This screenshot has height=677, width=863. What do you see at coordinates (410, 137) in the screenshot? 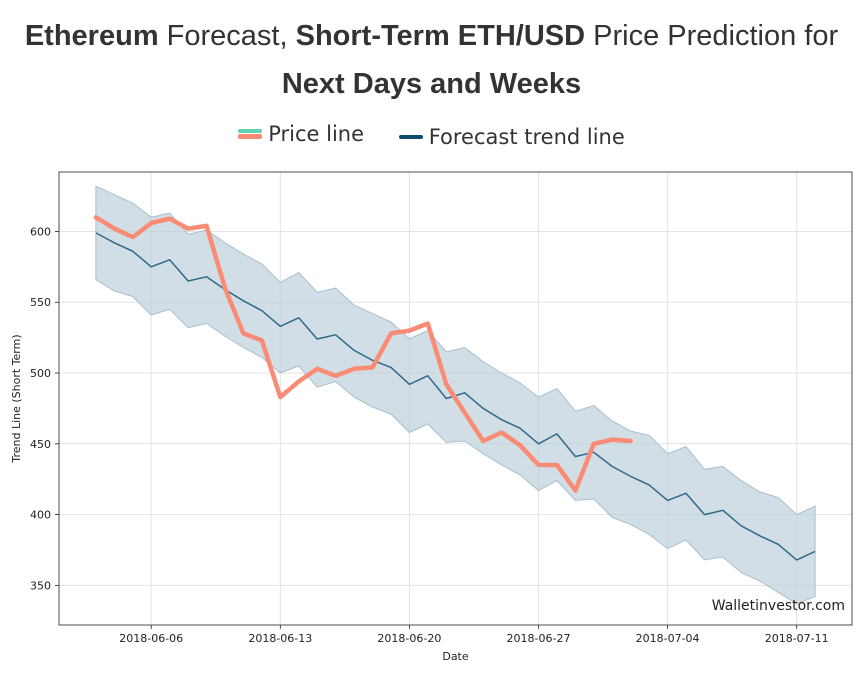
I see `legend-swatch-trend` at bounding box center [410, 137].